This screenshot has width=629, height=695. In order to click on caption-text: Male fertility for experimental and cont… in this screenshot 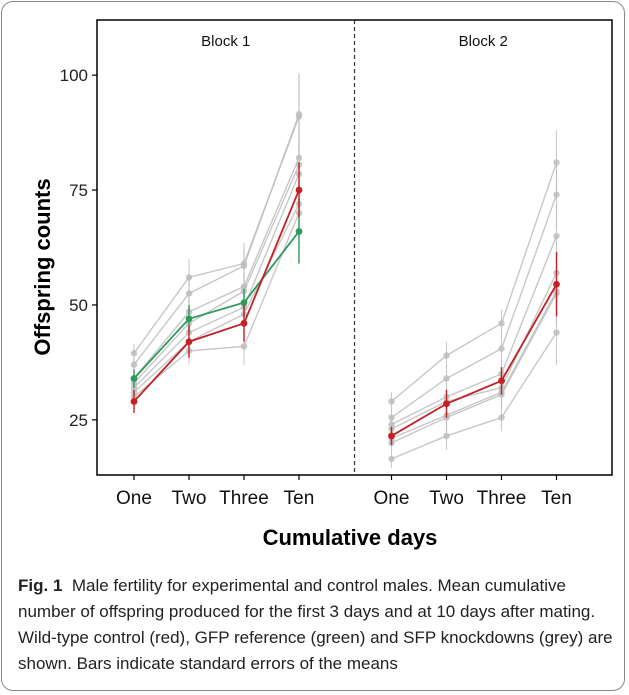, I will do `click(315, 624)`.